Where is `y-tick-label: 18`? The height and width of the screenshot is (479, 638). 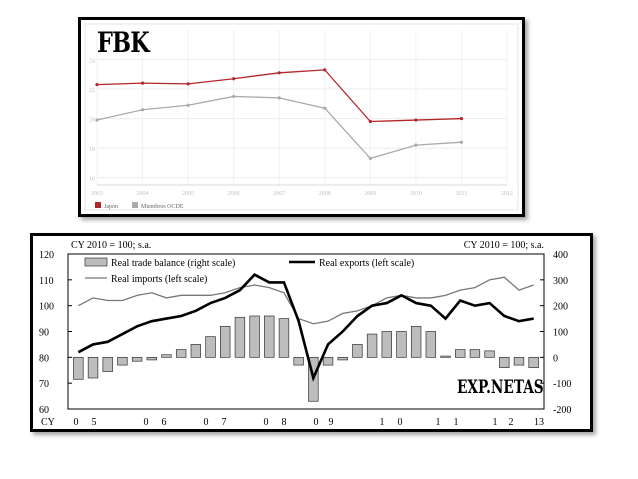 y-tick-label: 18 is located at coordinates (92, 150).